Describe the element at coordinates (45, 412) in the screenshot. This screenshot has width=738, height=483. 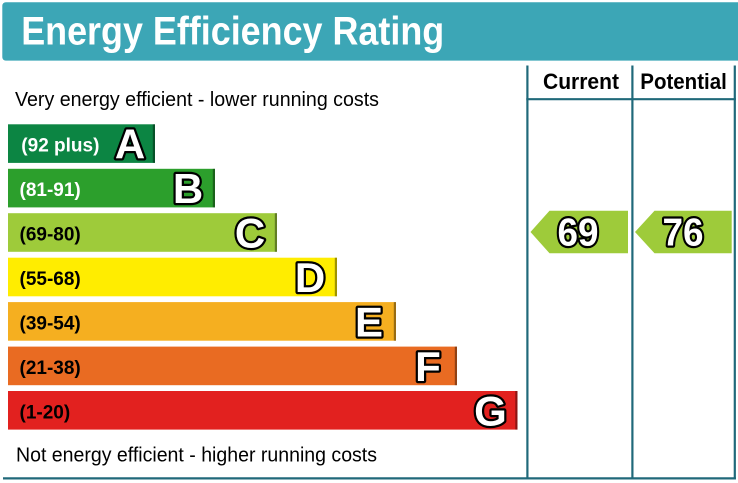
I see `svg-text: (1-20)` at that location.